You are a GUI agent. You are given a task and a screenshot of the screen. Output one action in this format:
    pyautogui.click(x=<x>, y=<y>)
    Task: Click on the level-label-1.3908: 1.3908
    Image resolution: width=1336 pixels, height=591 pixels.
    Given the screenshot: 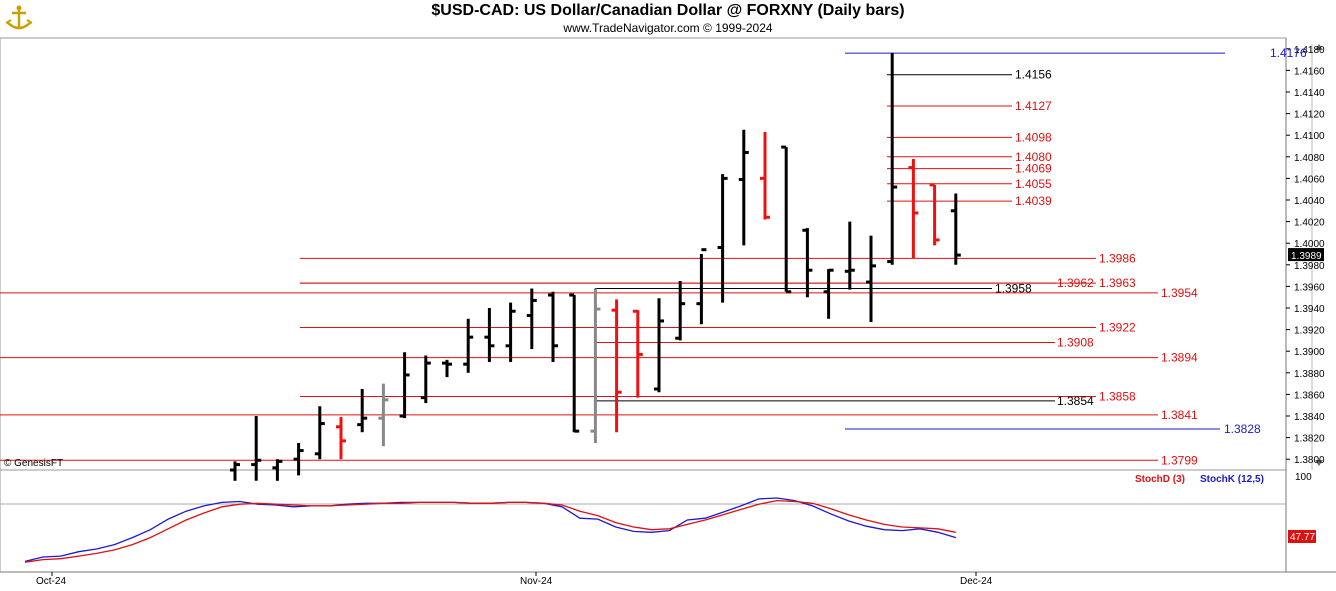 What is the action you would take?
    pyautogui.click(x=1075, y=343)
    